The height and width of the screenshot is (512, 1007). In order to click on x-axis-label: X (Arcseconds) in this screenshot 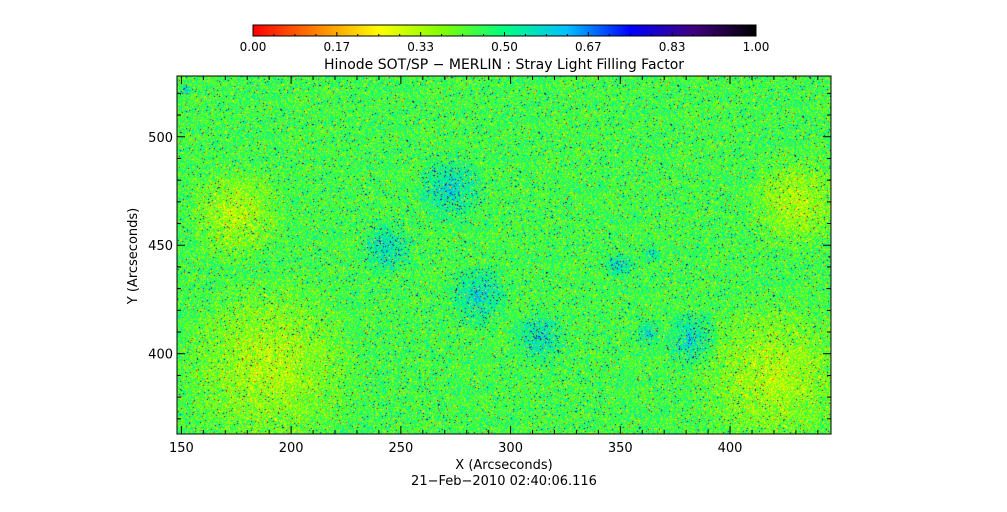, I will do `click(503, 465)`.